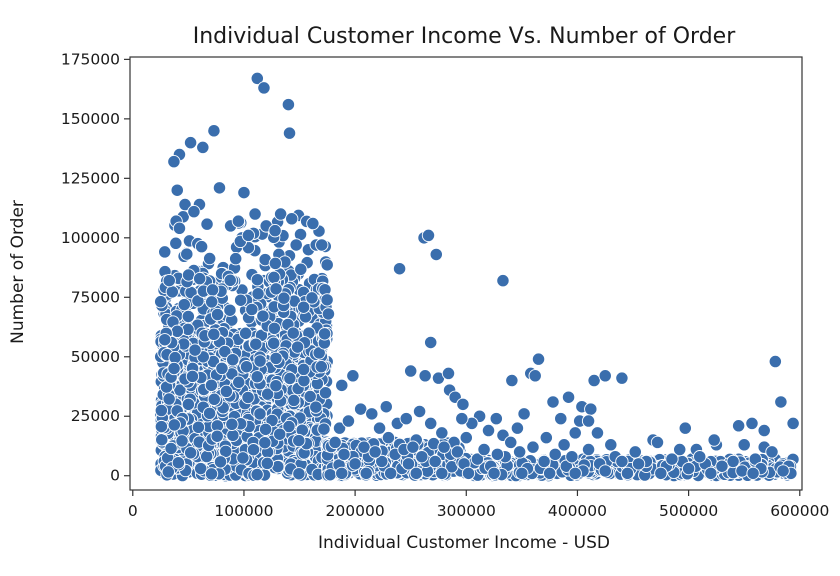  I want to click on y-tick-label: 0, so click(115, 476).